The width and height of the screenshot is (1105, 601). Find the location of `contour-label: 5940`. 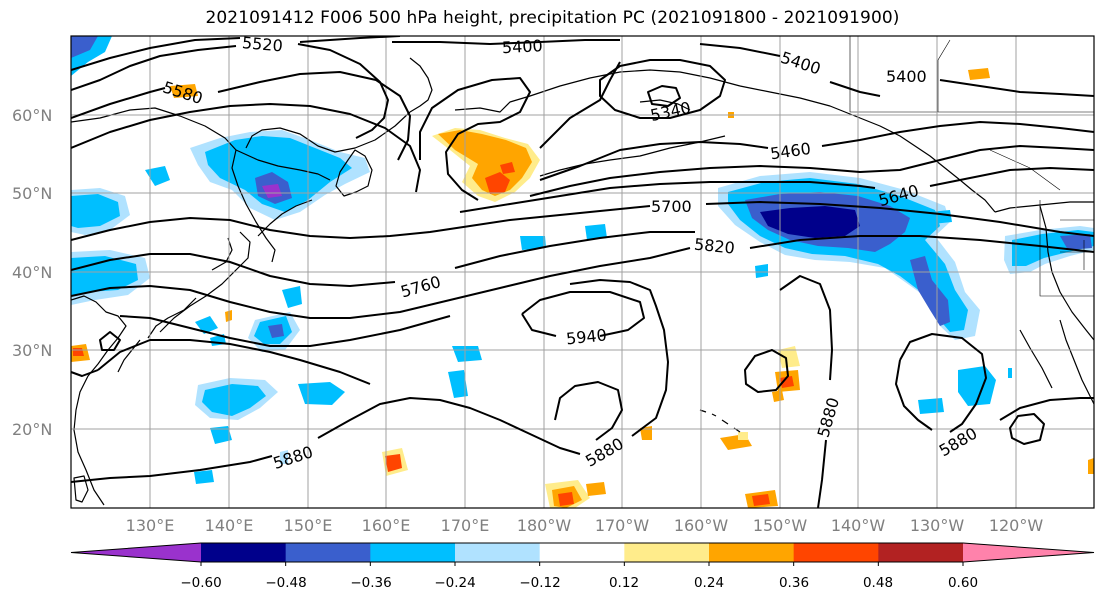

contour-label: 5940 is located at coordinates (586, 336).